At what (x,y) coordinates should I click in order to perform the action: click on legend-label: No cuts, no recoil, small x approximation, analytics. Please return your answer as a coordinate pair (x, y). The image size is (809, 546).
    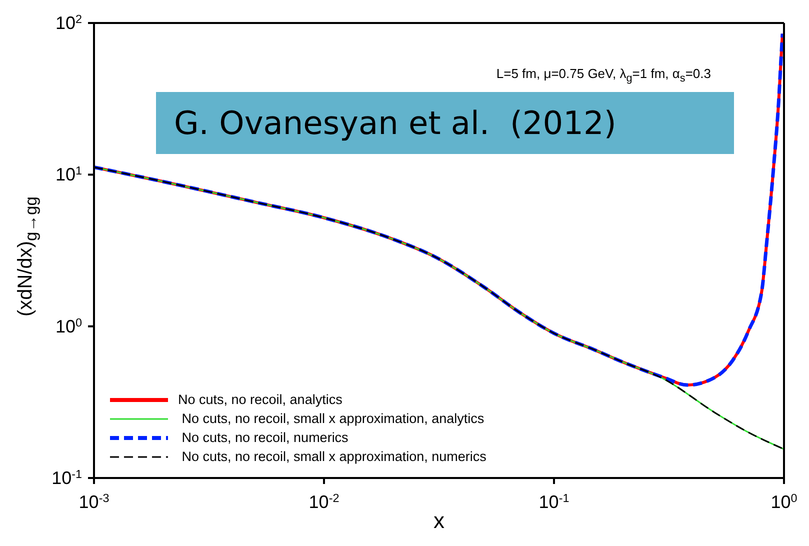
    Looking at the image, I should click on (332, 419).